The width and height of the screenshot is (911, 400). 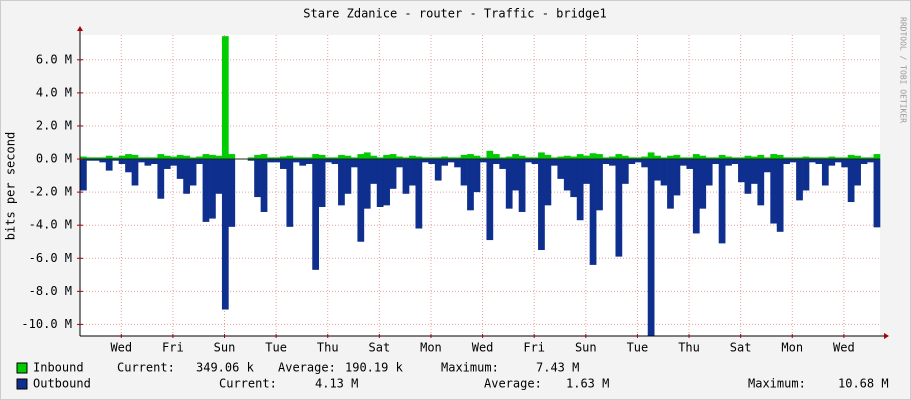 I want to click on y-tick-label: -2.0 M, so click(x=50, y=192).